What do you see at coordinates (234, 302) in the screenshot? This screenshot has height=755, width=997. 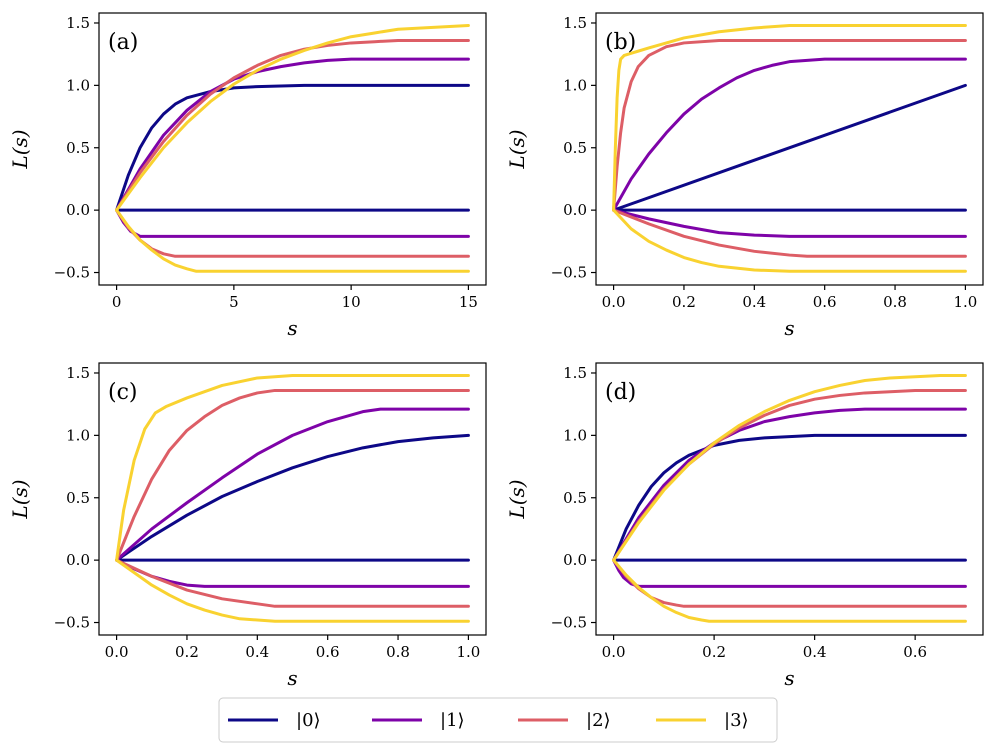 I see `x-tick-label: 5` at bounding box center [234, 302].